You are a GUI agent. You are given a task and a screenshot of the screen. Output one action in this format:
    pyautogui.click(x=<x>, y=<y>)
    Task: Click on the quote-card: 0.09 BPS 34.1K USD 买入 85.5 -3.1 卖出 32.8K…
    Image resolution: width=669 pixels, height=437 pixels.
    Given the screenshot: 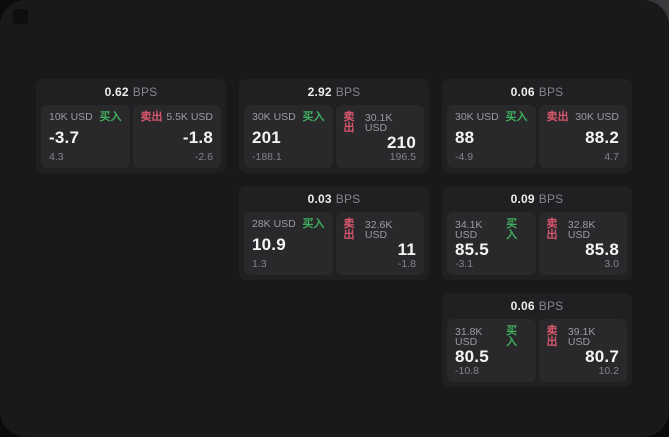 What is the action you would take?
    pyautogui.click(x=537, y=233)
    